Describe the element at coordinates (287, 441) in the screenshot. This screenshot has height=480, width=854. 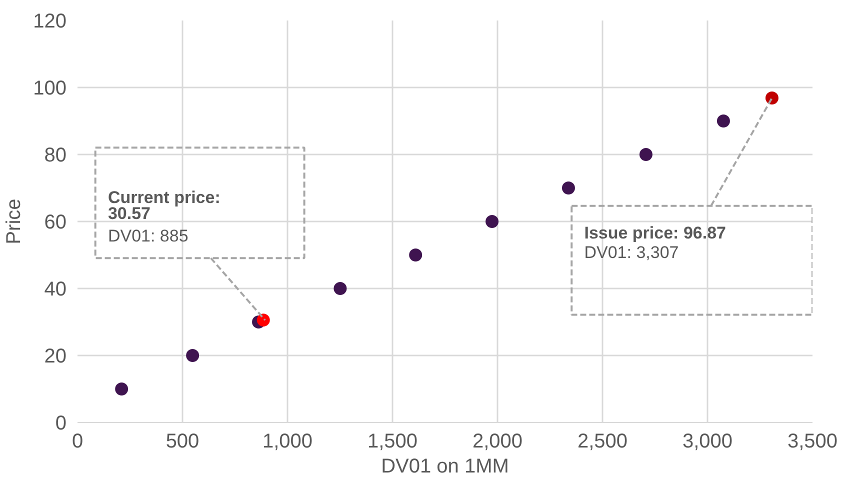
I see `x-tick-label: 1,000` at that location.